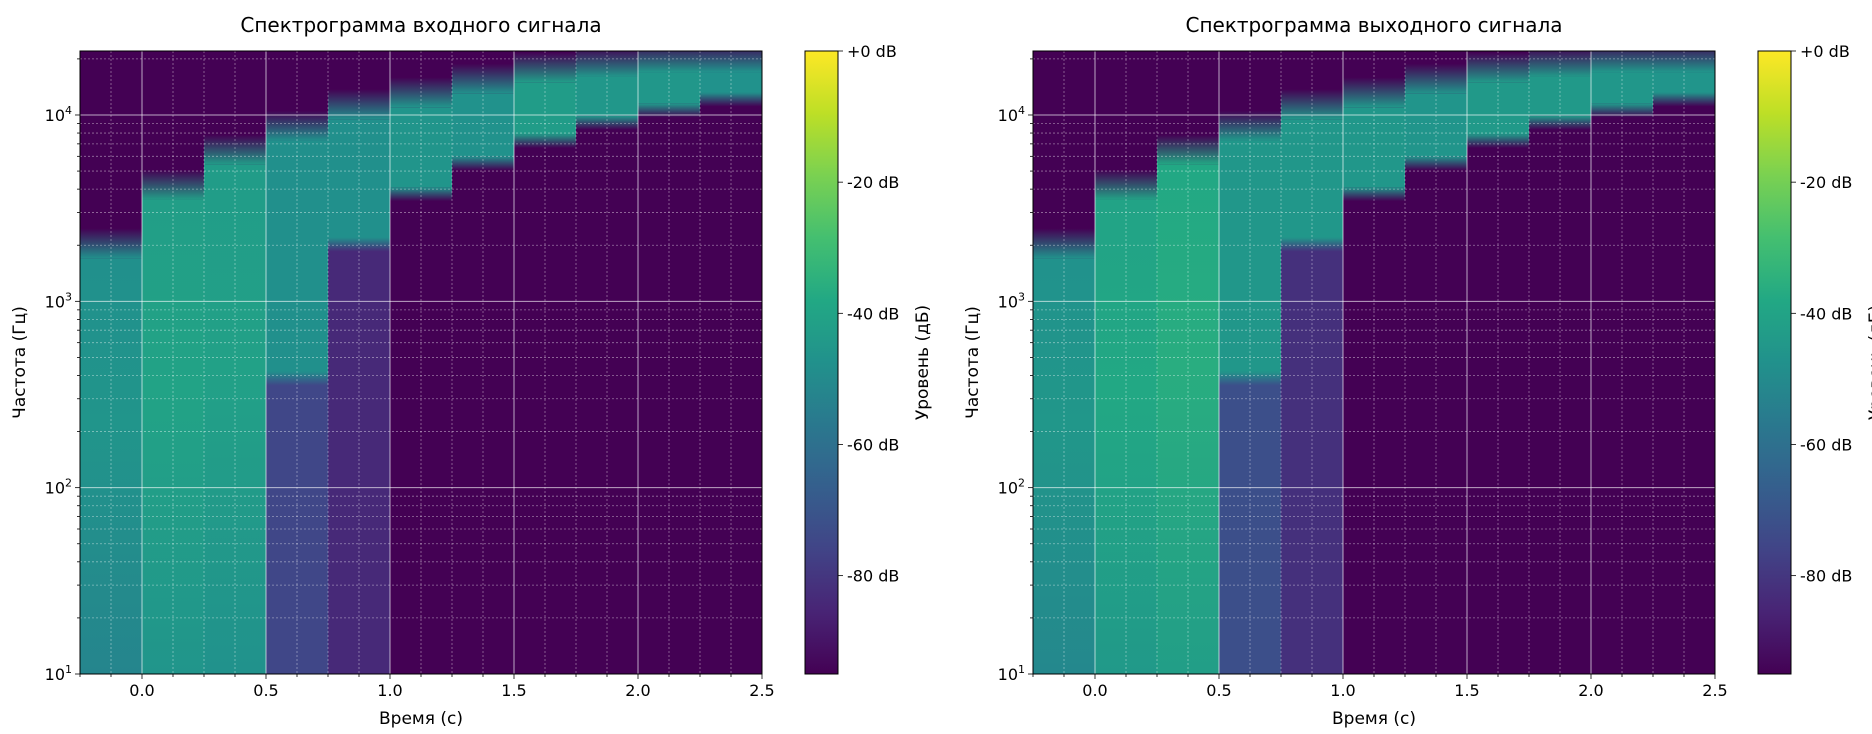 The image size is (1872, 734). What do you see at coordinates (421, 719) in the screenshot?
I see `x-axis-label: Время (с)` at bounding box center [421, 719].